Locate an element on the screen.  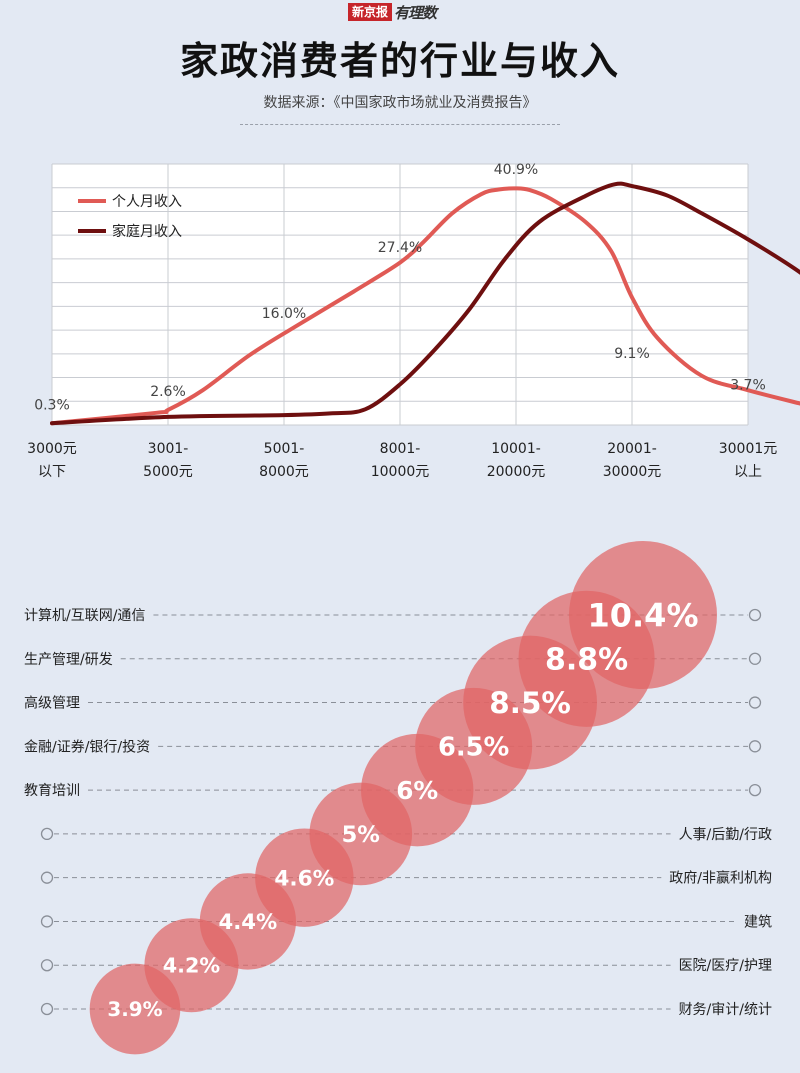
x-tick-label: 8001-10000元 is located at coordinates (400, 460).